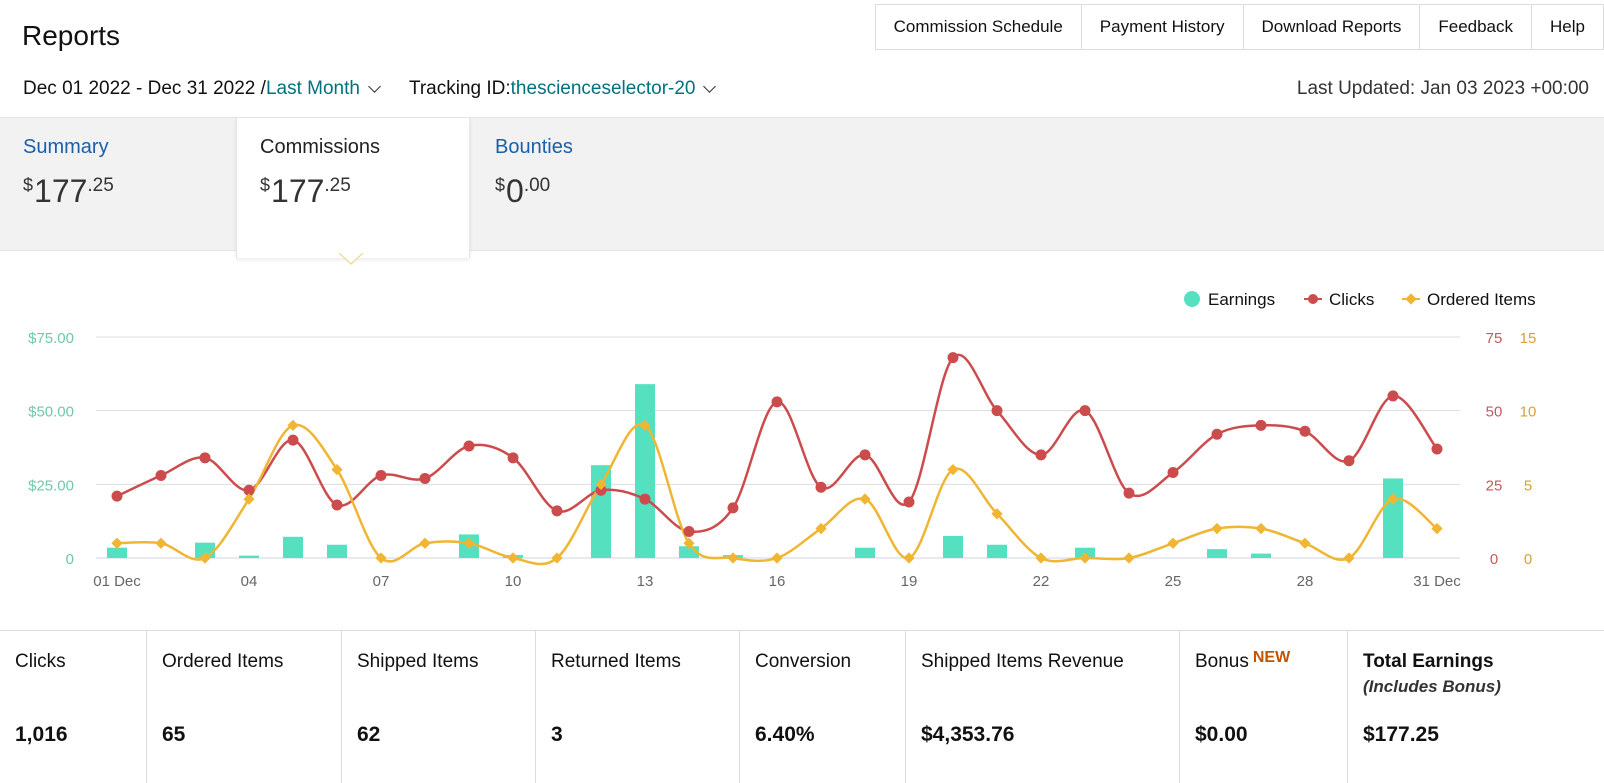 This screenshot has width=1604, height=783. Describe the element at coordinates (244, 707) in the screenshot. I see `stat-ordered-items: Ordered Items 65` at that location.